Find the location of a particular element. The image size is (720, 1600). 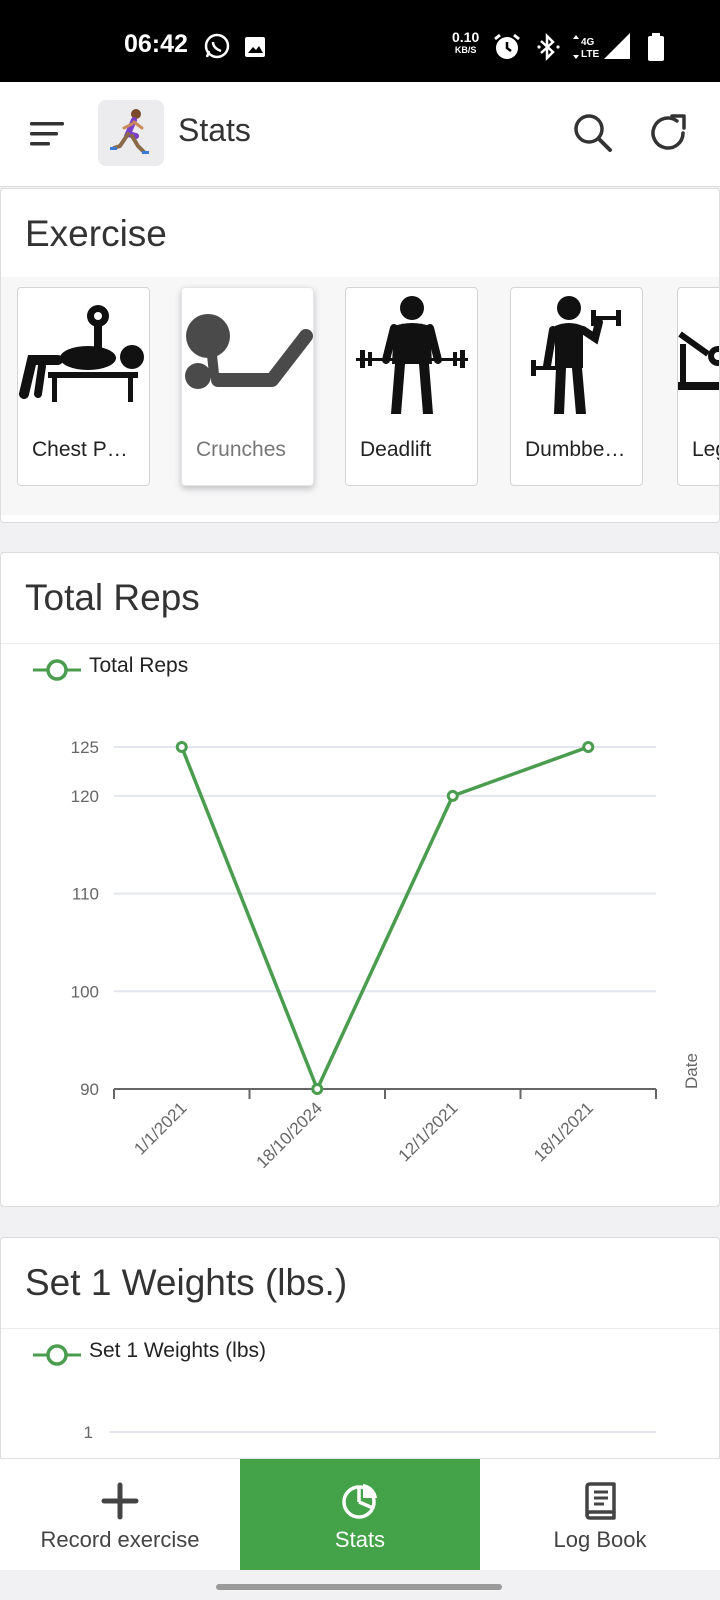

exercise-tile-crunches: Crunches is located at coordinates (247, 386).